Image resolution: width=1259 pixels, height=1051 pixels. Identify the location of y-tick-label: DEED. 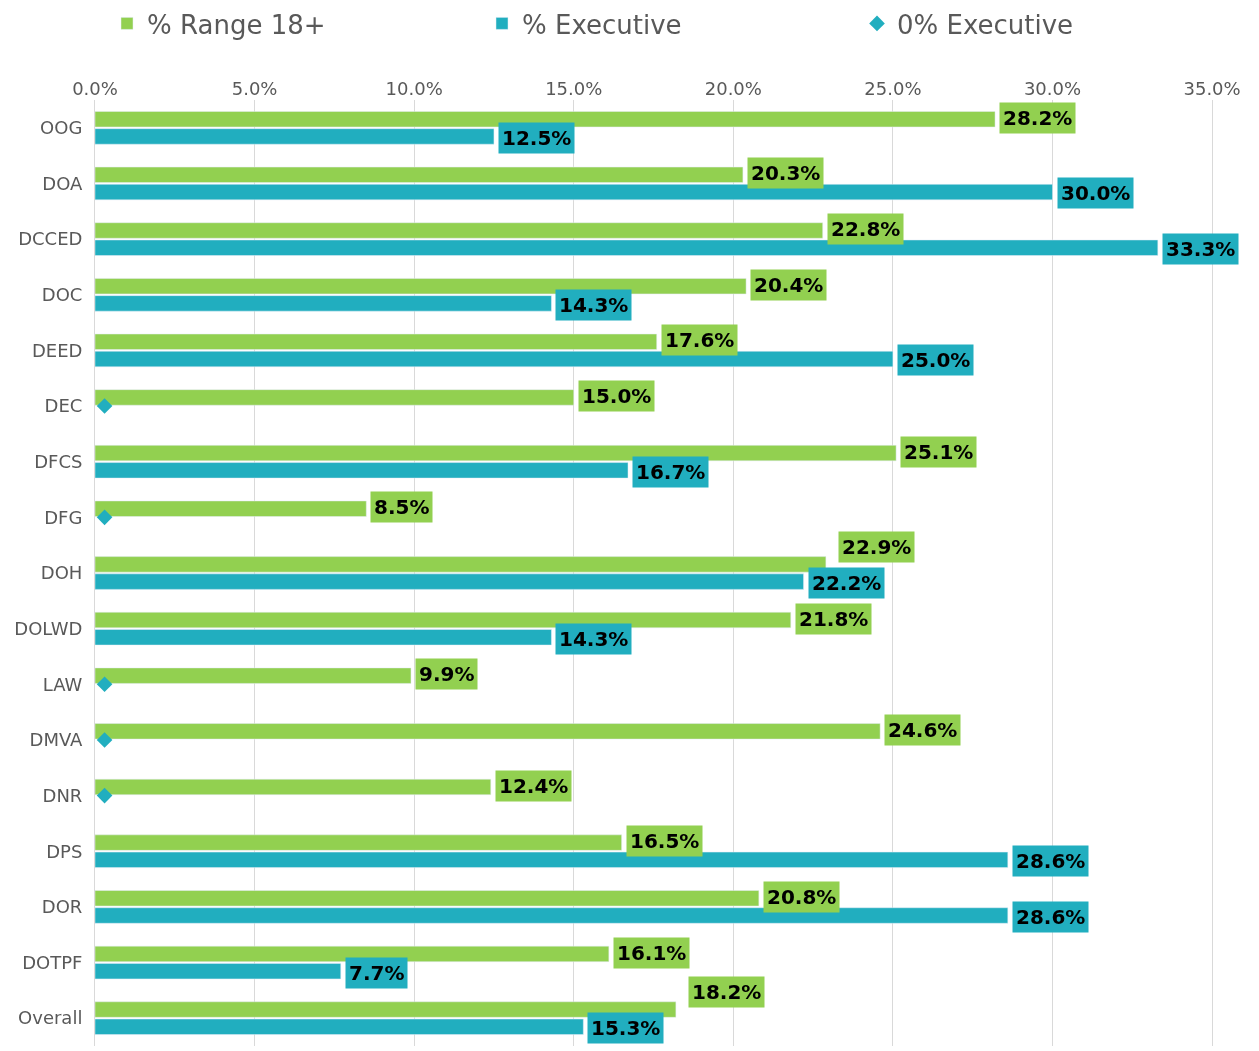
(57, 350).